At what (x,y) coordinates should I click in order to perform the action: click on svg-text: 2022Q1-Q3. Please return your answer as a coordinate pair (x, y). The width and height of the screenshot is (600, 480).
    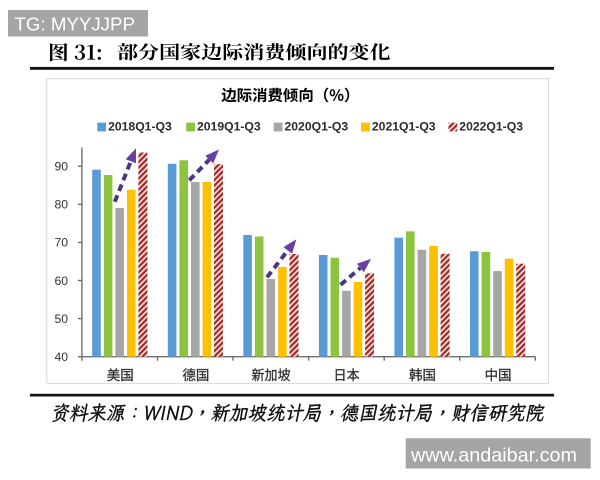
    Looking at the image, I should click on (491, 127).